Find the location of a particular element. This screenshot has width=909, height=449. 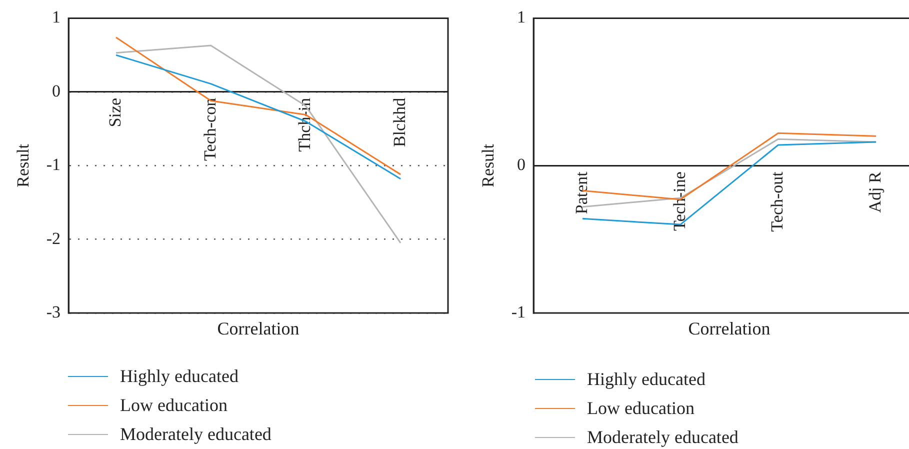

x-tick-label: Tech-ine is located at coordinates (679, 201).